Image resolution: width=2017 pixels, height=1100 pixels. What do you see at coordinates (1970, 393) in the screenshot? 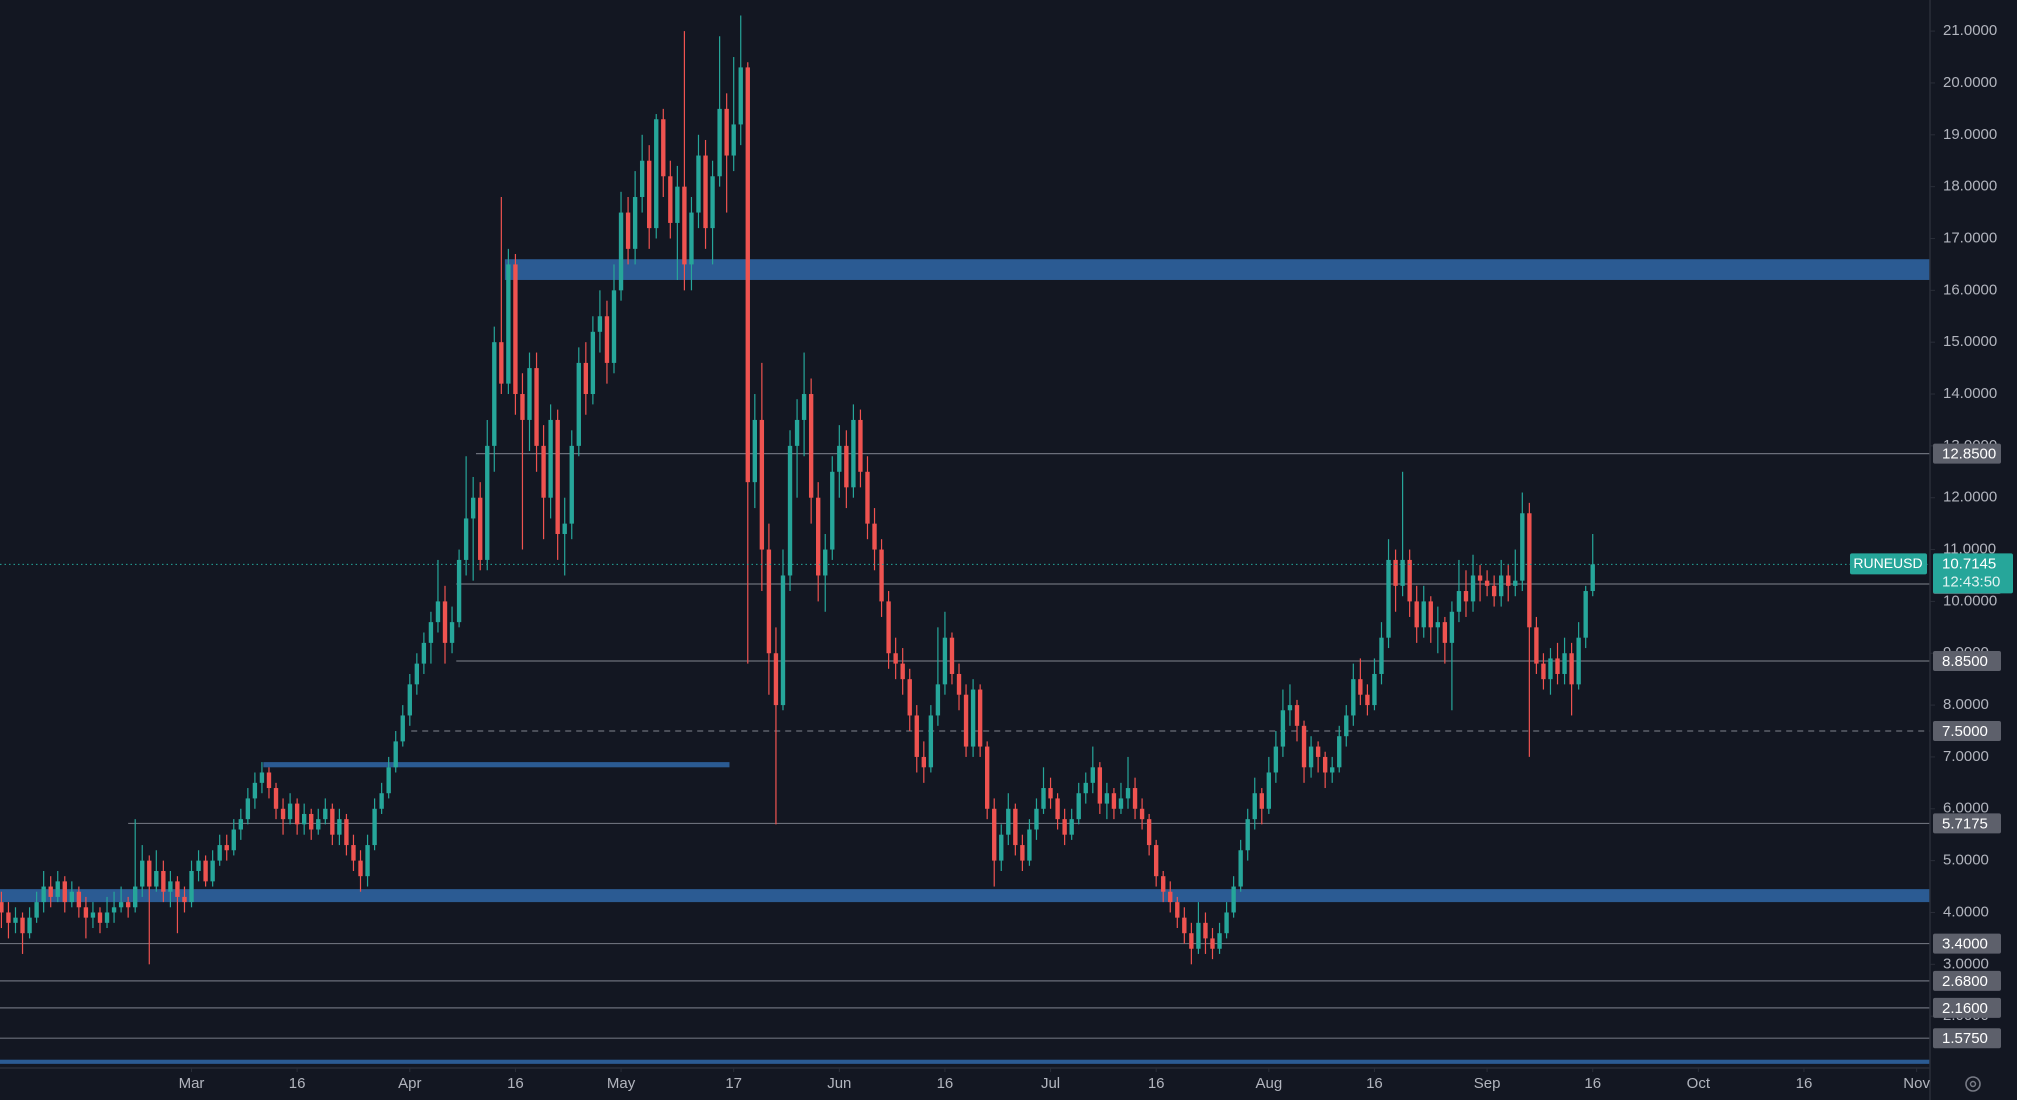
I see `y-tick-label: 14.0000` at bounding box center [1970, 393].